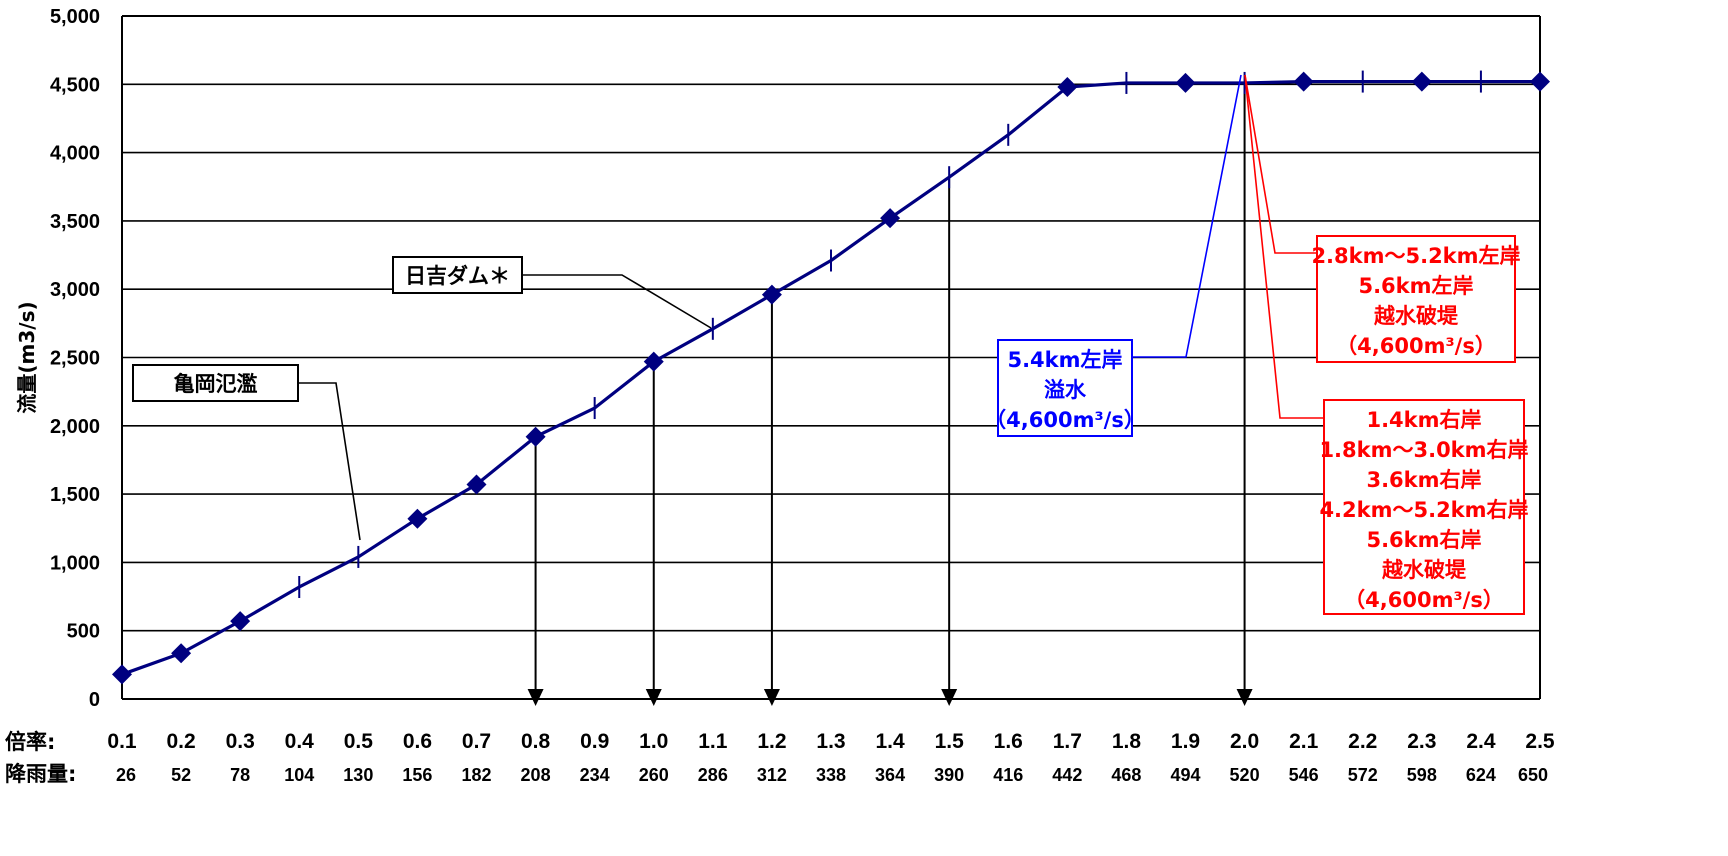 This screenshot has height=856, width=1728. What do you see at coordinates (1481, 741) in the screenshot?
I see `x-tick-label: 2.4` at bounding box center [1481, 741].